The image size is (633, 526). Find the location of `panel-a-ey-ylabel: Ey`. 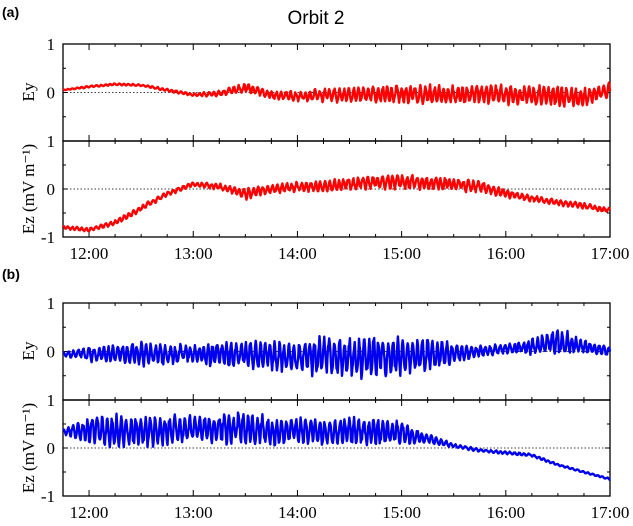

panel-a-ey-ylabel: Ey is located at coordinates (28, 91).